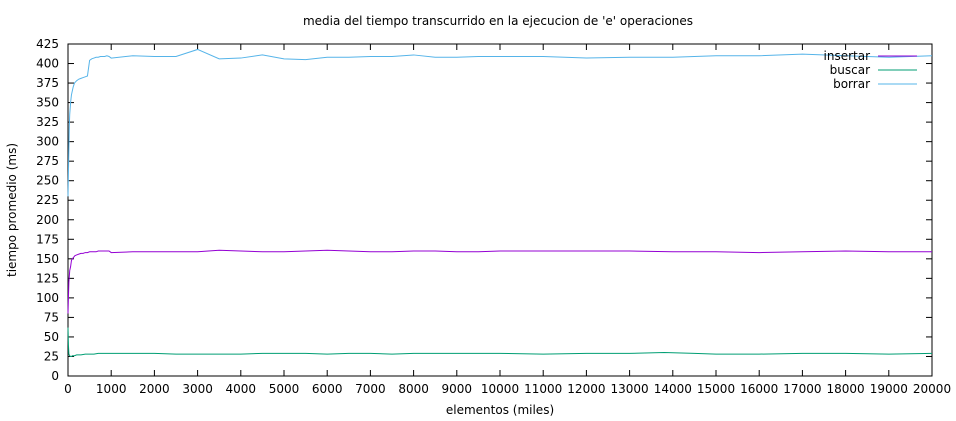 This screenshot has width=956, height=421. What do you see at coordinates (241, 389) in the screenshot?
I see `x-tick-label: 4000` at bounding box center [241, 389].